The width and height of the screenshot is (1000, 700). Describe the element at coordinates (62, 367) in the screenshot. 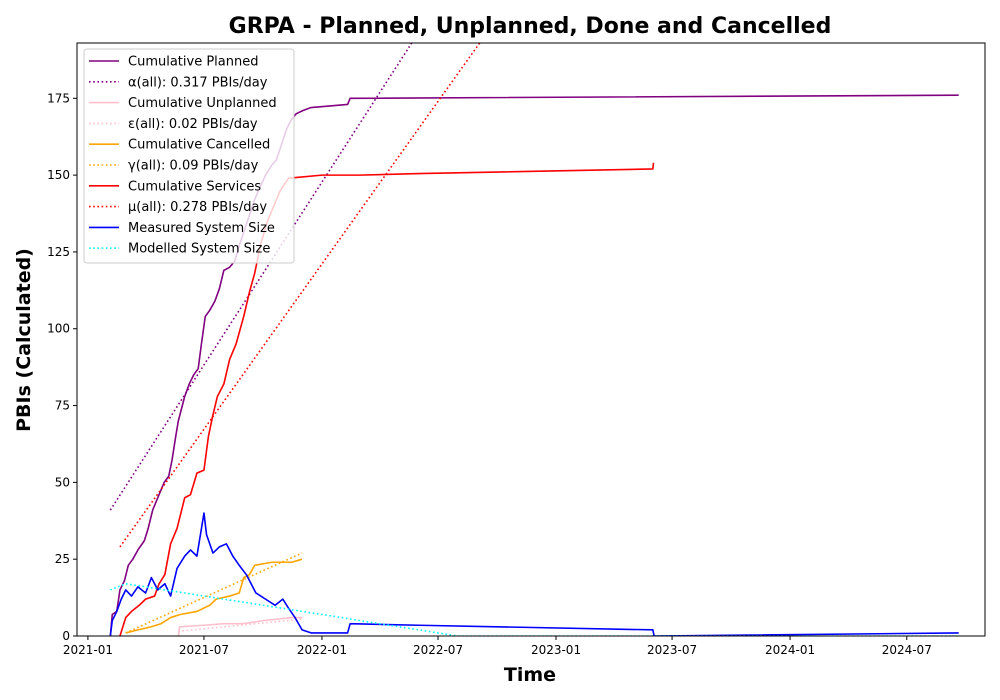

I see `y-axis: 0 25 50 75 100 125 150 175` at that location.